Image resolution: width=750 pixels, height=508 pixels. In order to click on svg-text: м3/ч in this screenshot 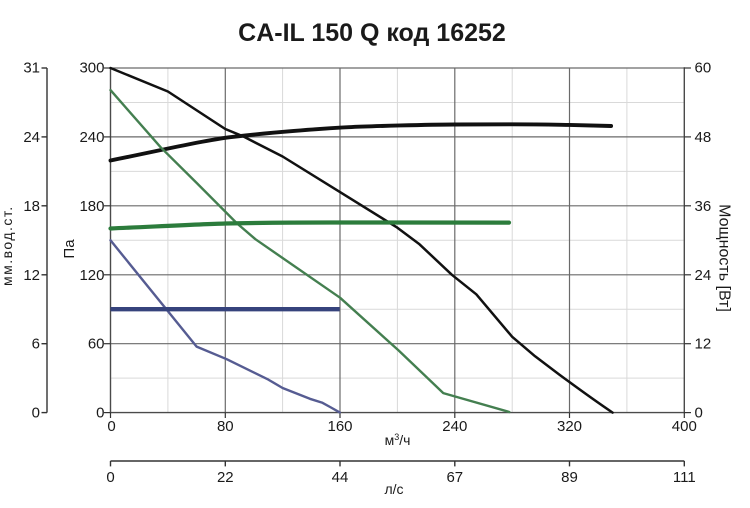, I will do `click(398, 440)`.